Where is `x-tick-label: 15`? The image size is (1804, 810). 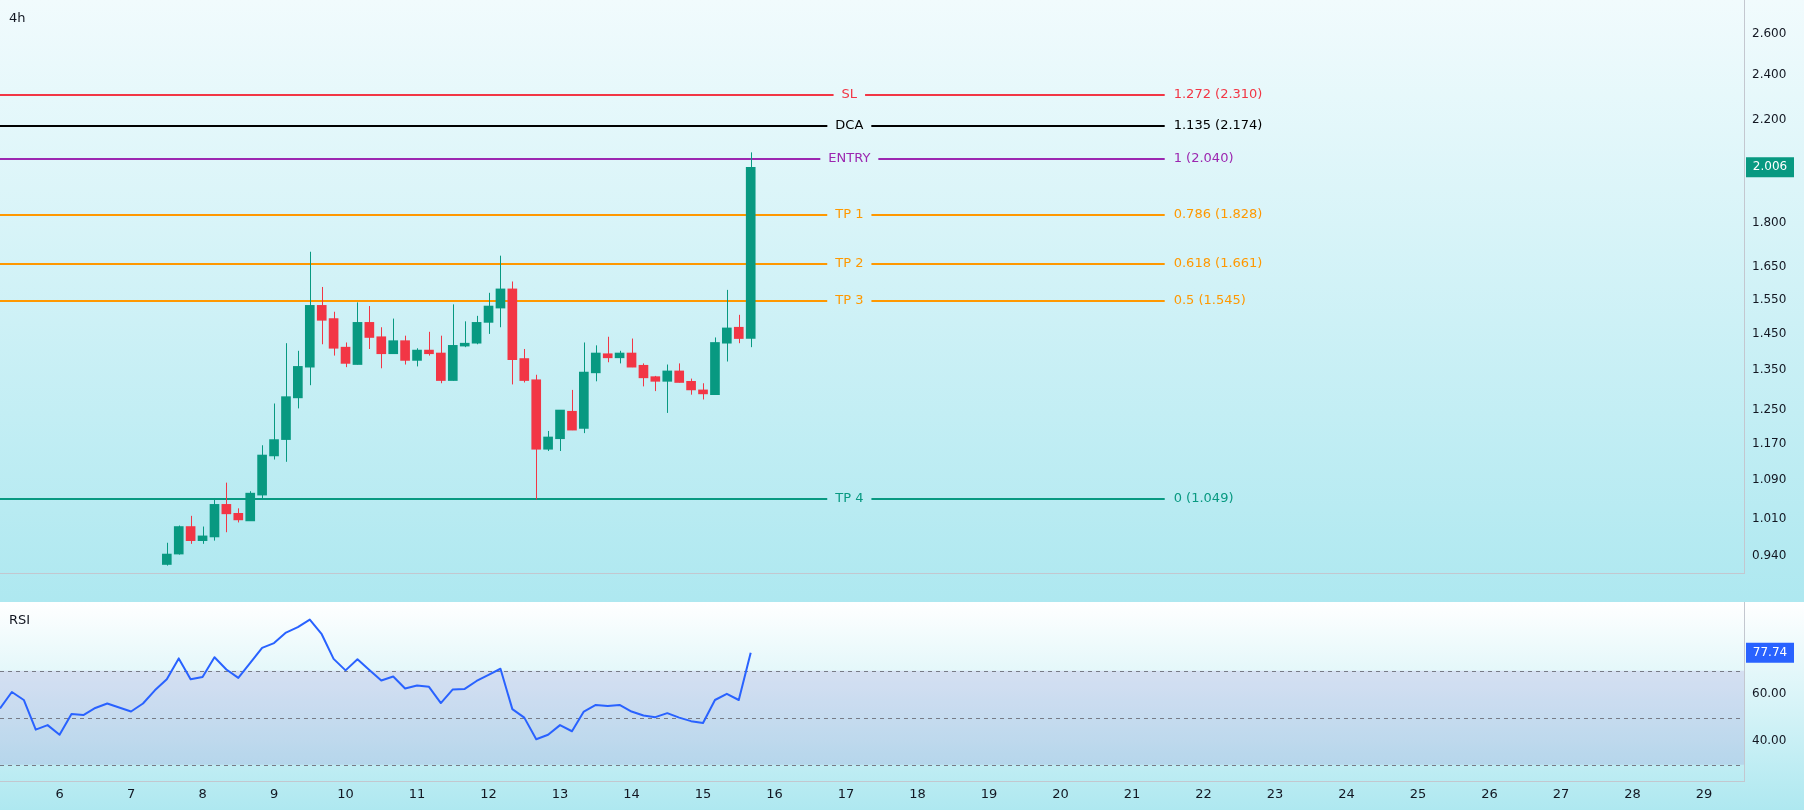 x-tick-label: 15 is located at coordinates (703, 794).